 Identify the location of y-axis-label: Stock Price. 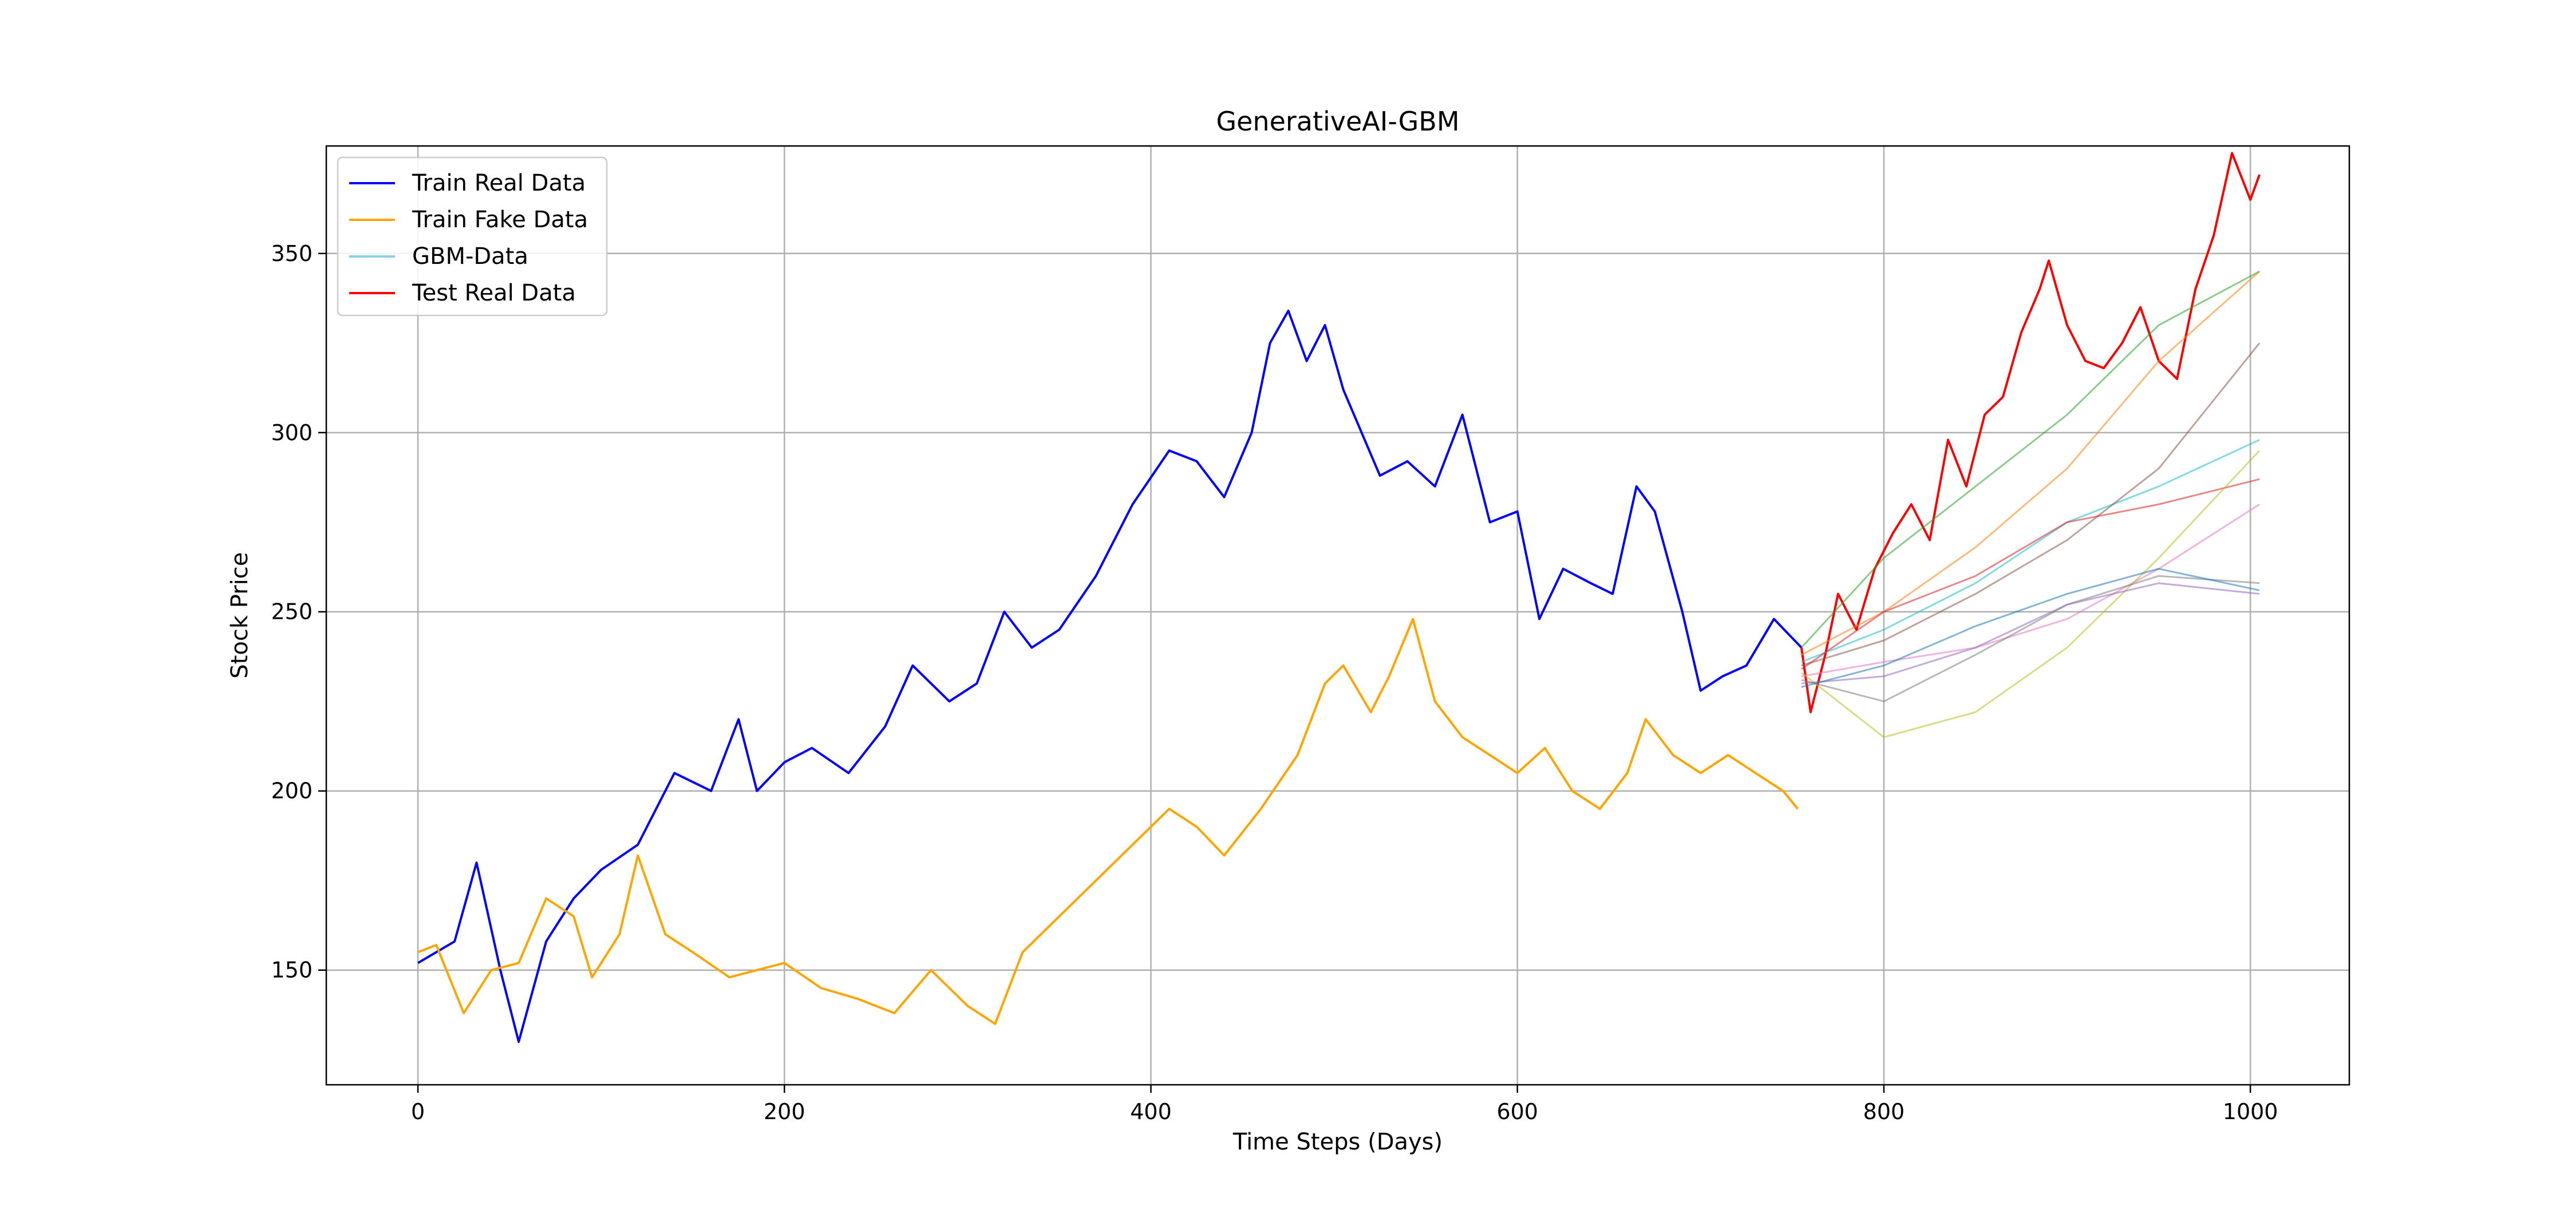
(240, 616).